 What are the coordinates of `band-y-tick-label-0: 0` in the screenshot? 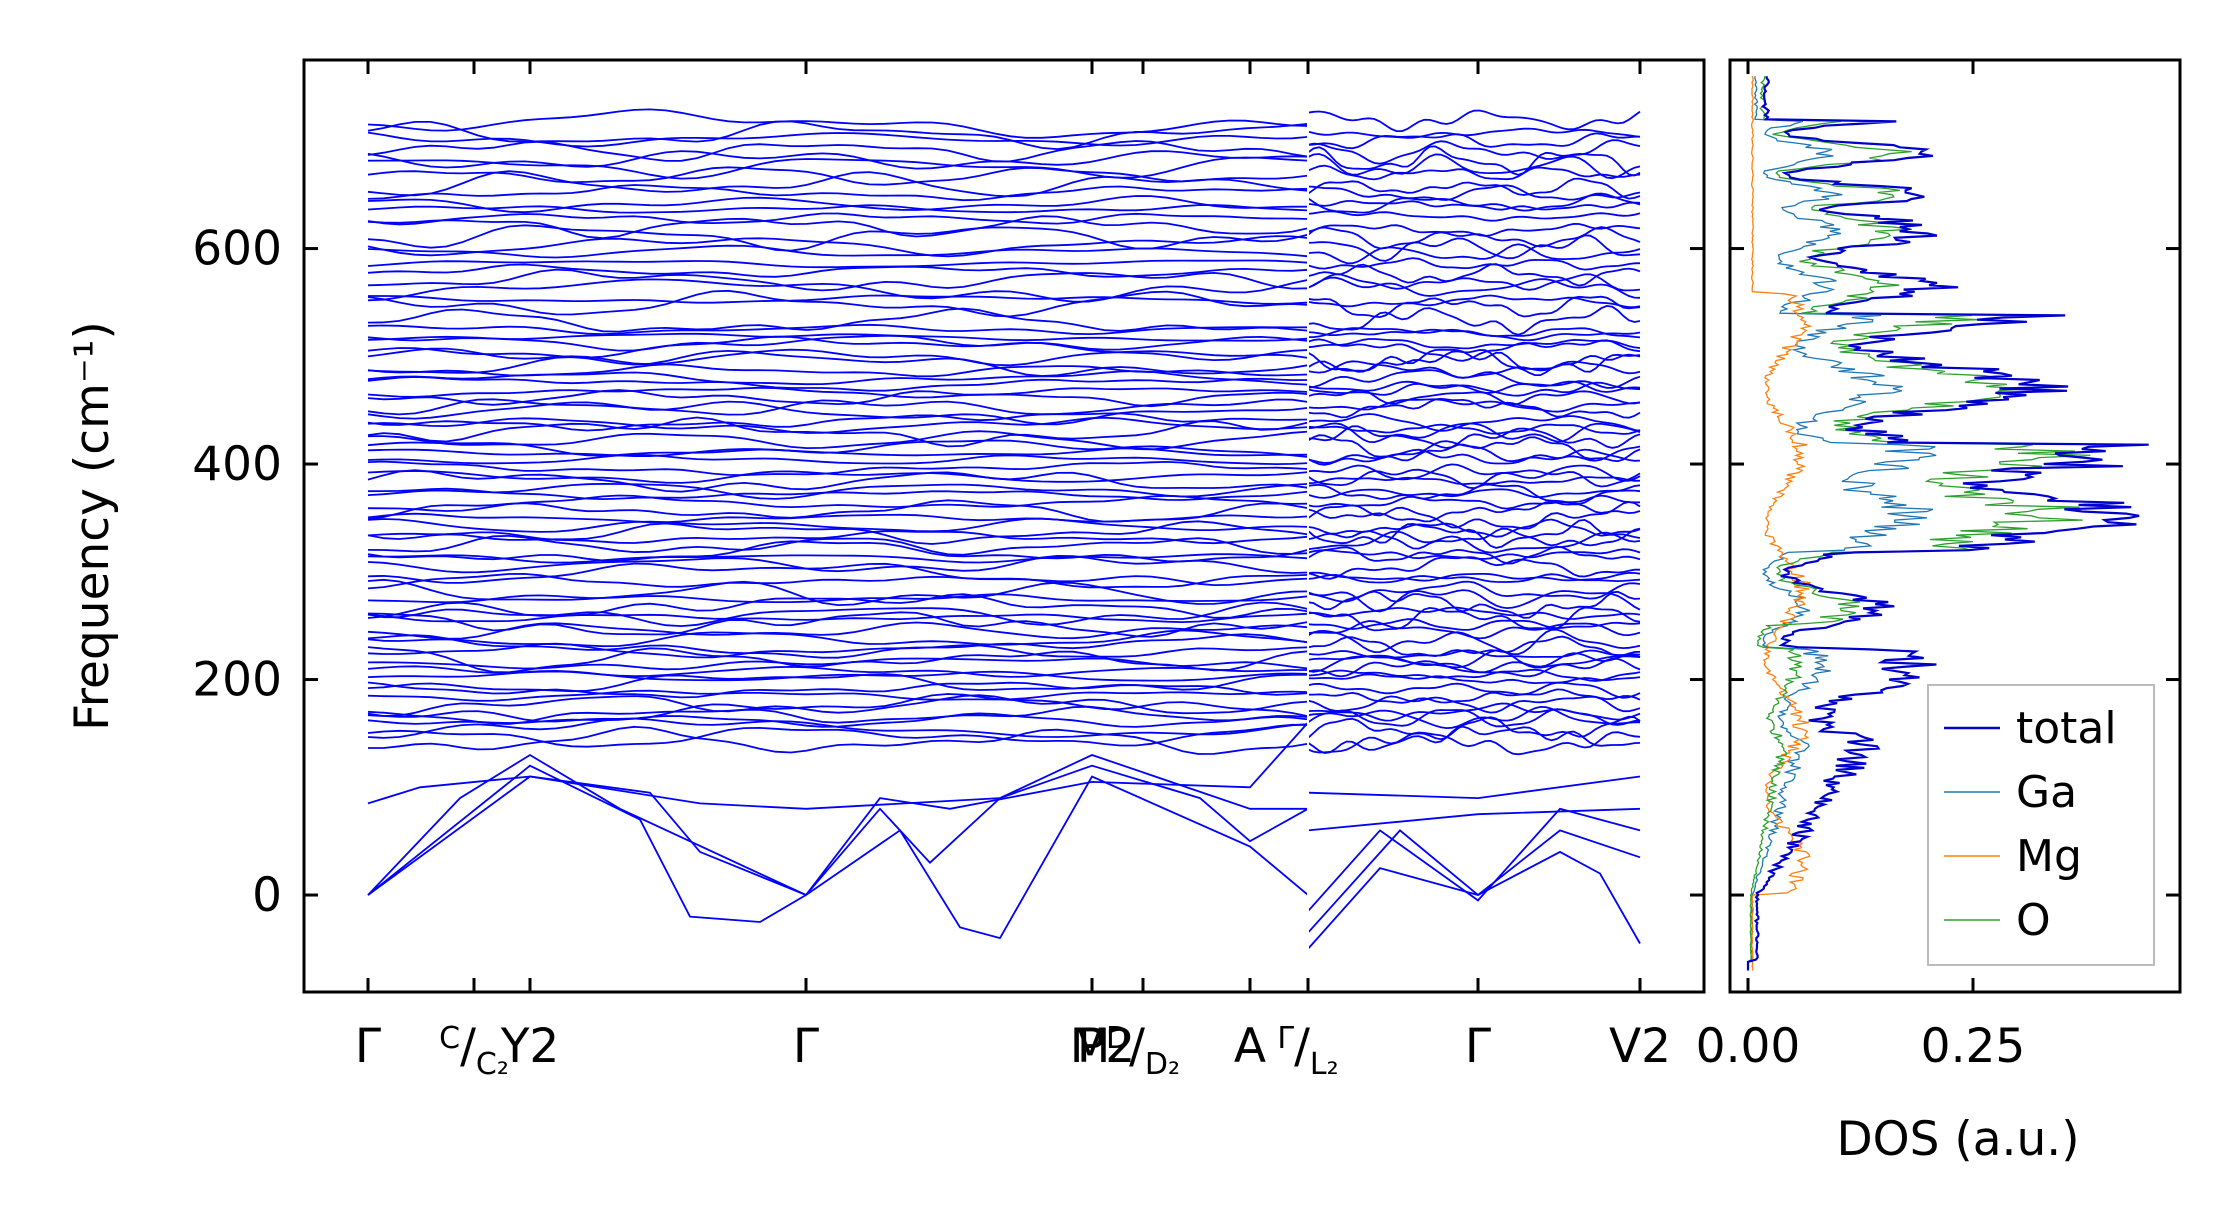 It's located at (267, 895).